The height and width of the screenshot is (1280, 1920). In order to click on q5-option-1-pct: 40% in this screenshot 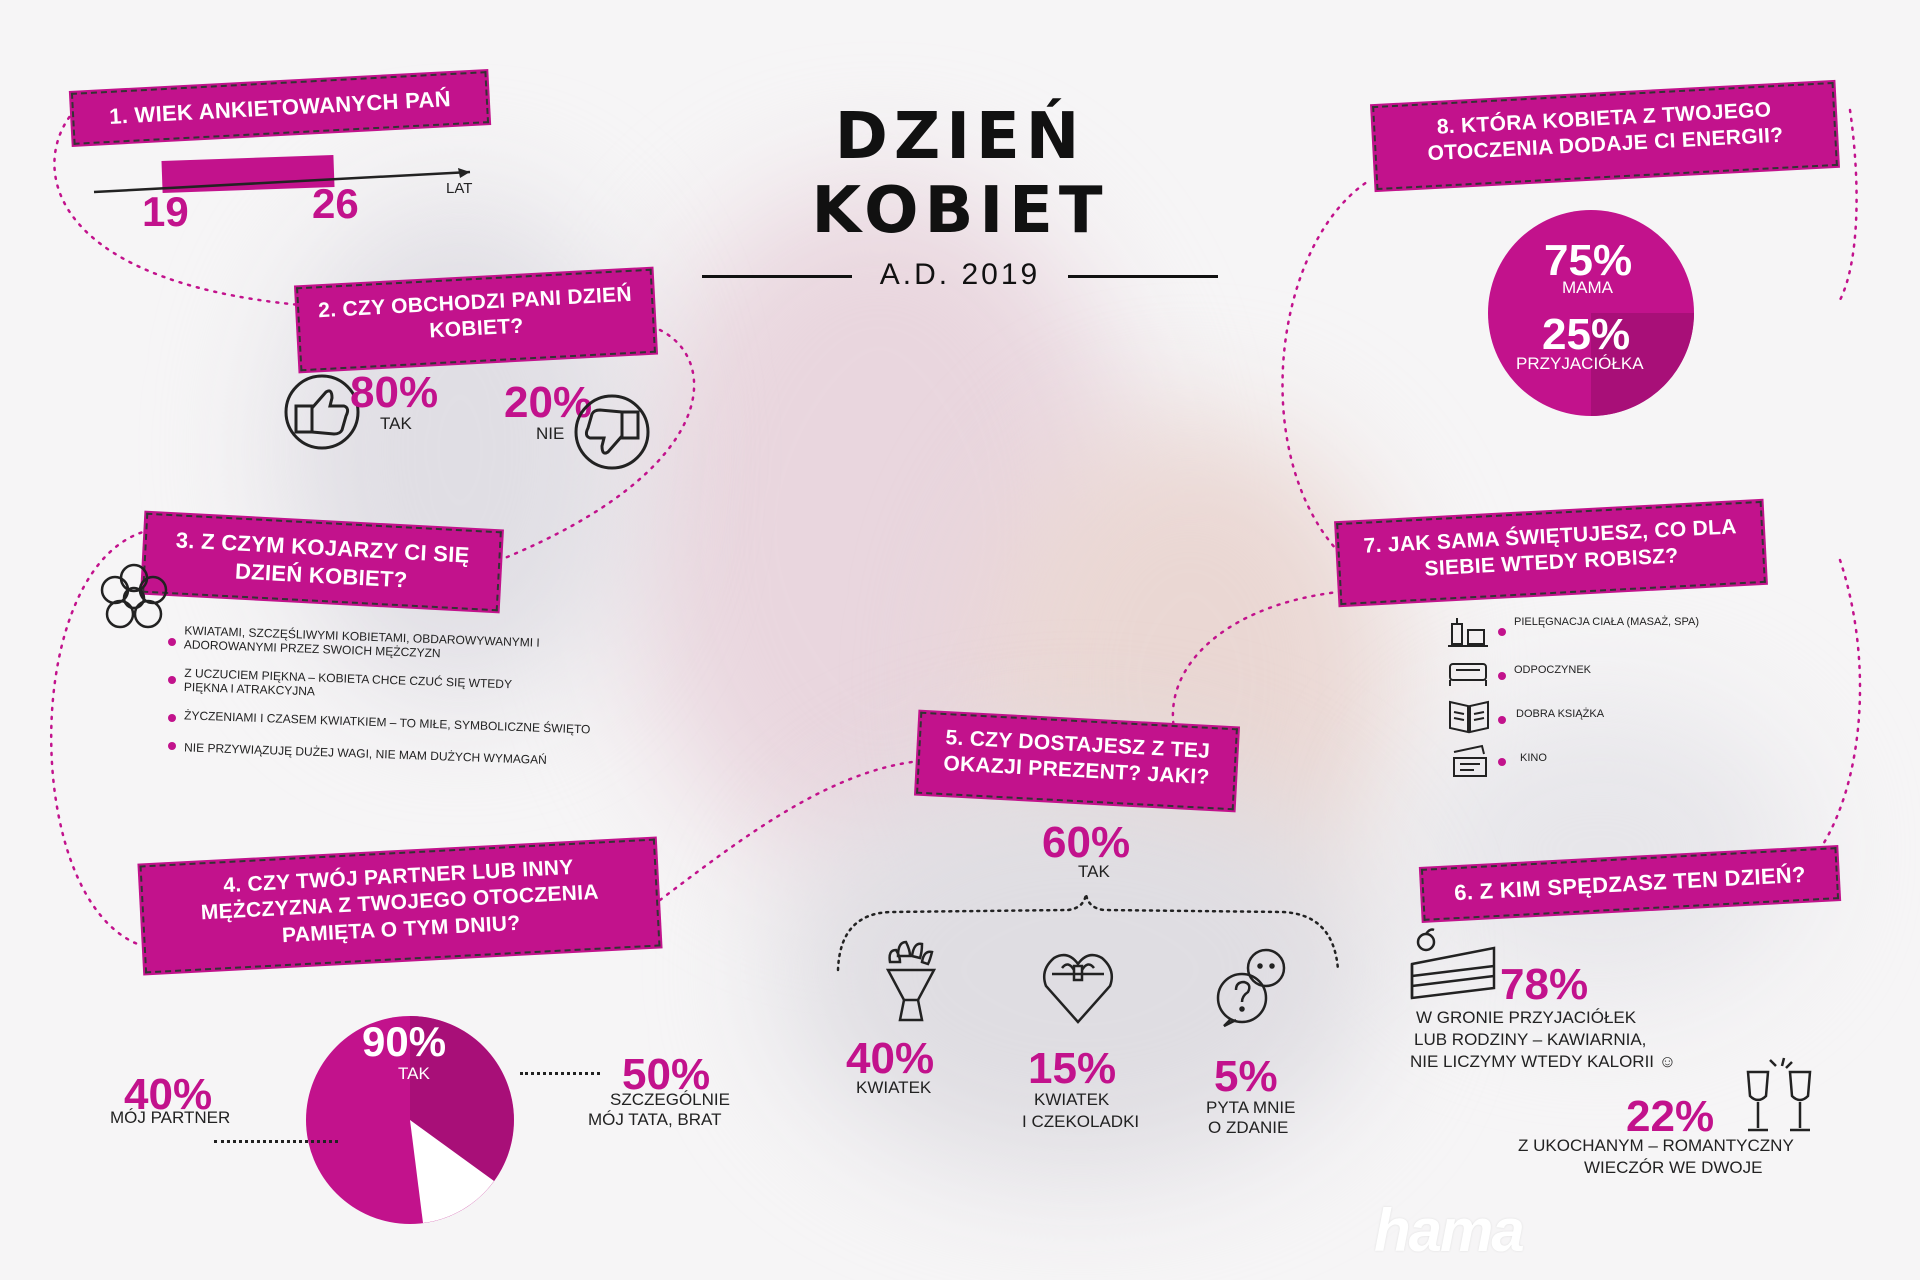, I will do `click(890, 1058)`.